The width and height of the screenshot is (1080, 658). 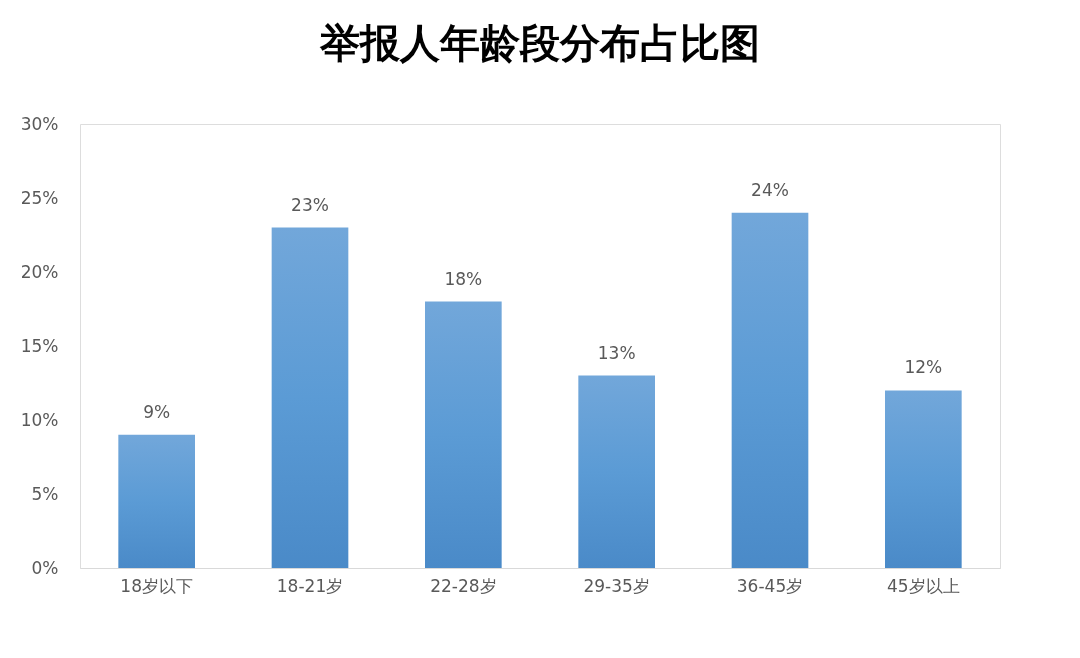 What do you see at coordinates (616, 585) in the screenshot?
I see `x-tick-label: 29-35岁` at bounding box center [616, 585].